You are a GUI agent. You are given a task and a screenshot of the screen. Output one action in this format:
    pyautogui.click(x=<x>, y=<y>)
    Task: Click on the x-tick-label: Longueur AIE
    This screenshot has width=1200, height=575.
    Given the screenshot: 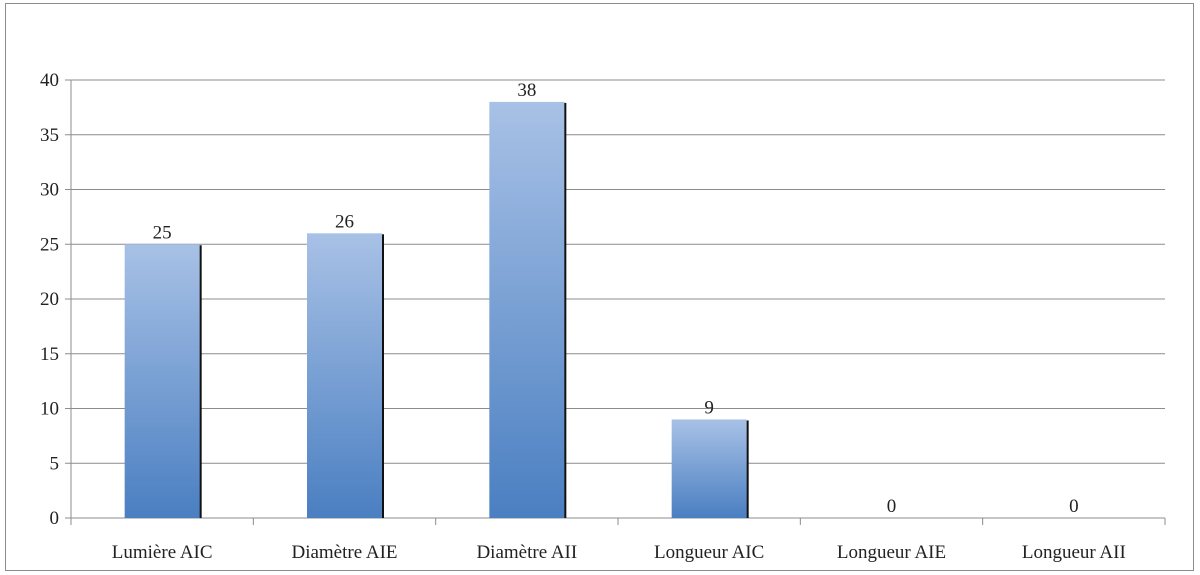 What is the action you would take?
    pyautogui.click(x=891, y=552)
    